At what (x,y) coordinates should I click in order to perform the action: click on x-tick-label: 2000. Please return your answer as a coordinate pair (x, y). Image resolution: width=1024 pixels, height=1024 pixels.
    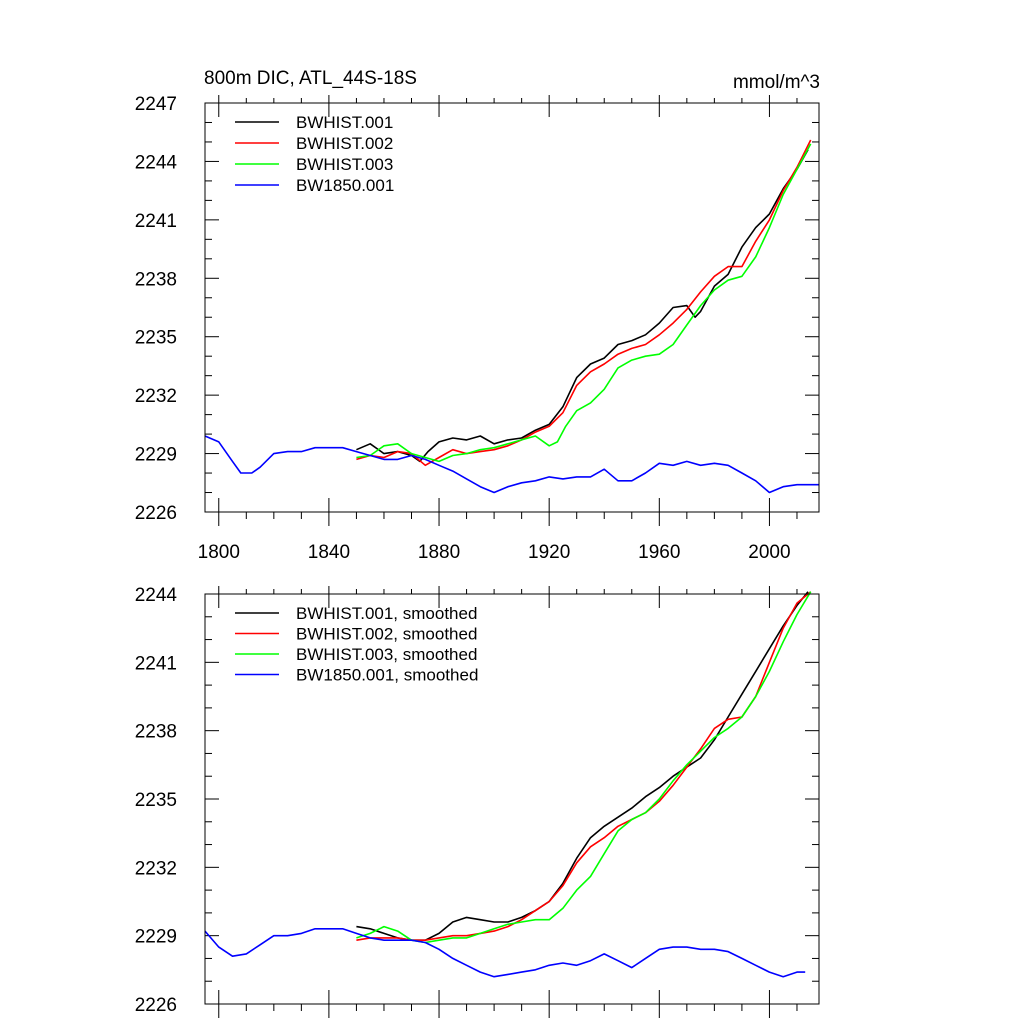
    Looking at the image, I should click on (769, 552).